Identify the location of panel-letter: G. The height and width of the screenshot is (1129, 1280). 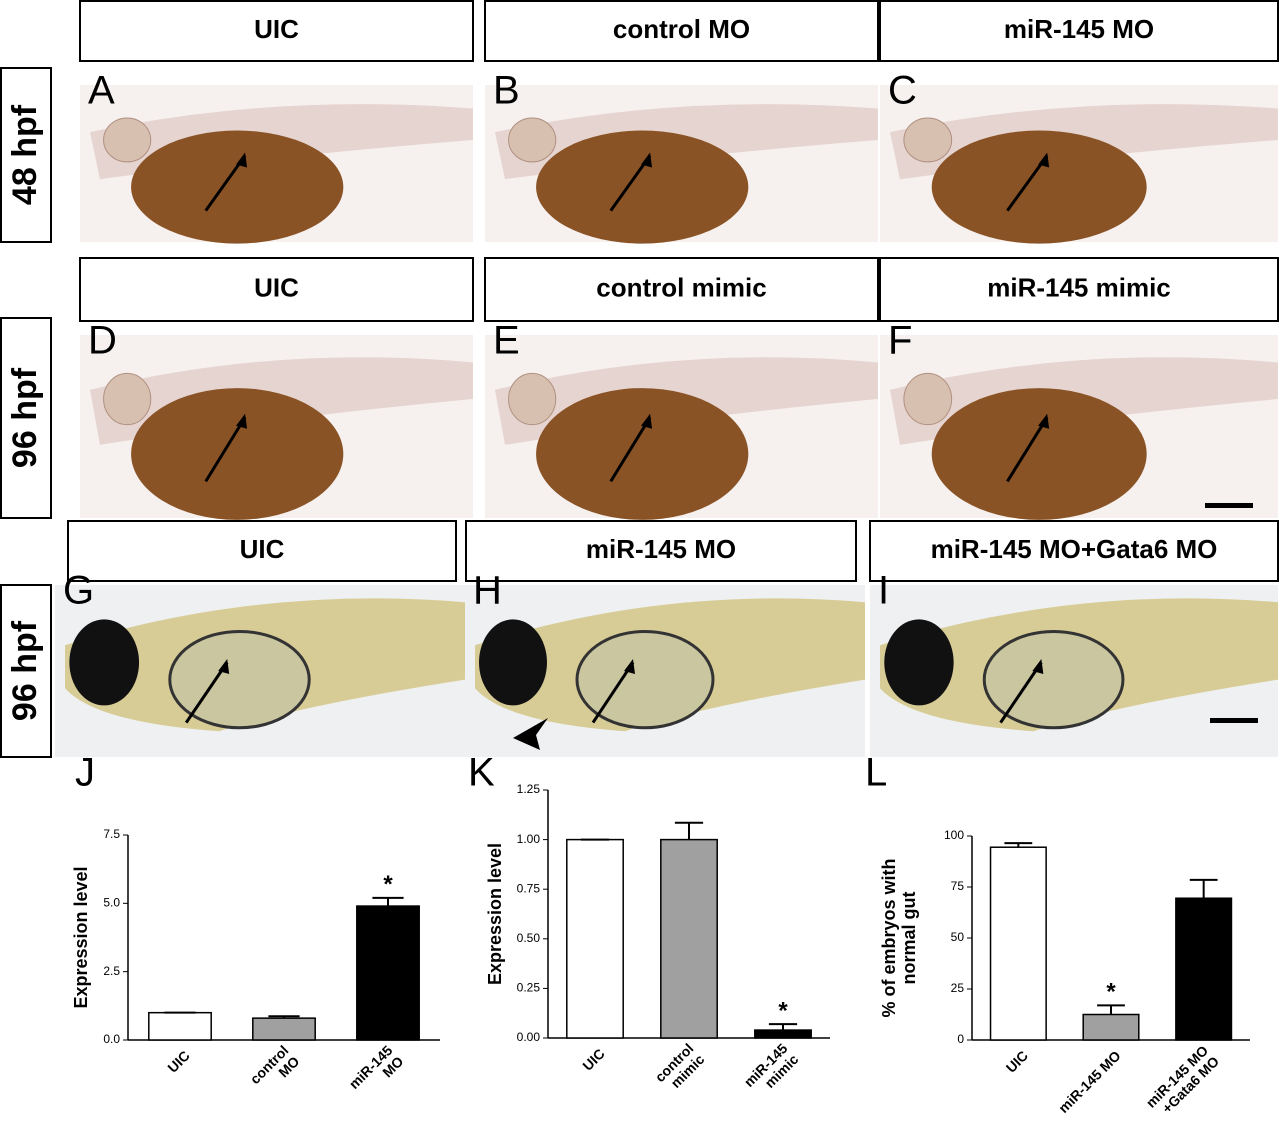
(78, 591).